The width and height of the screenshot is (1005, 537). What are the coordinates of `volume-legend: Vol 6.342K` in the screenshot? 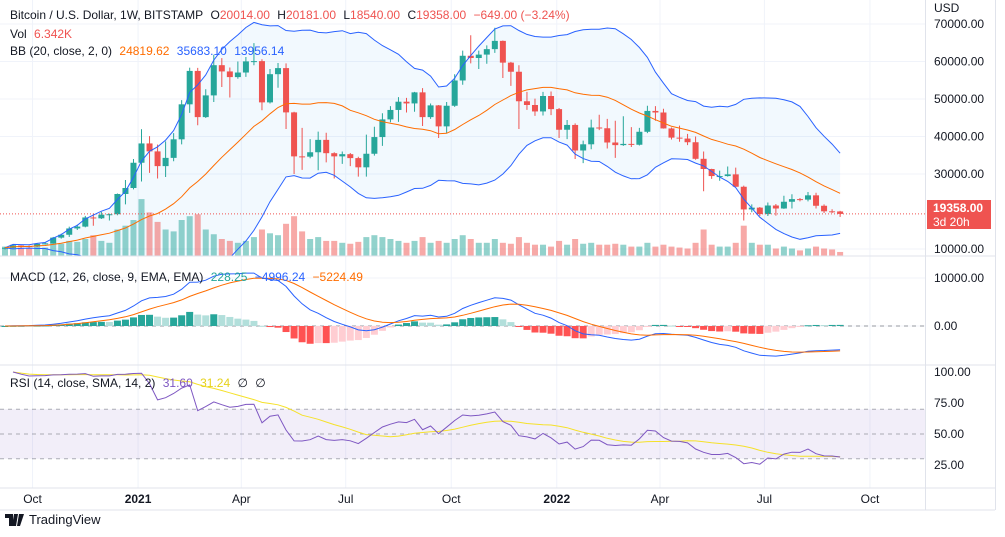 It's located at (43, 34).